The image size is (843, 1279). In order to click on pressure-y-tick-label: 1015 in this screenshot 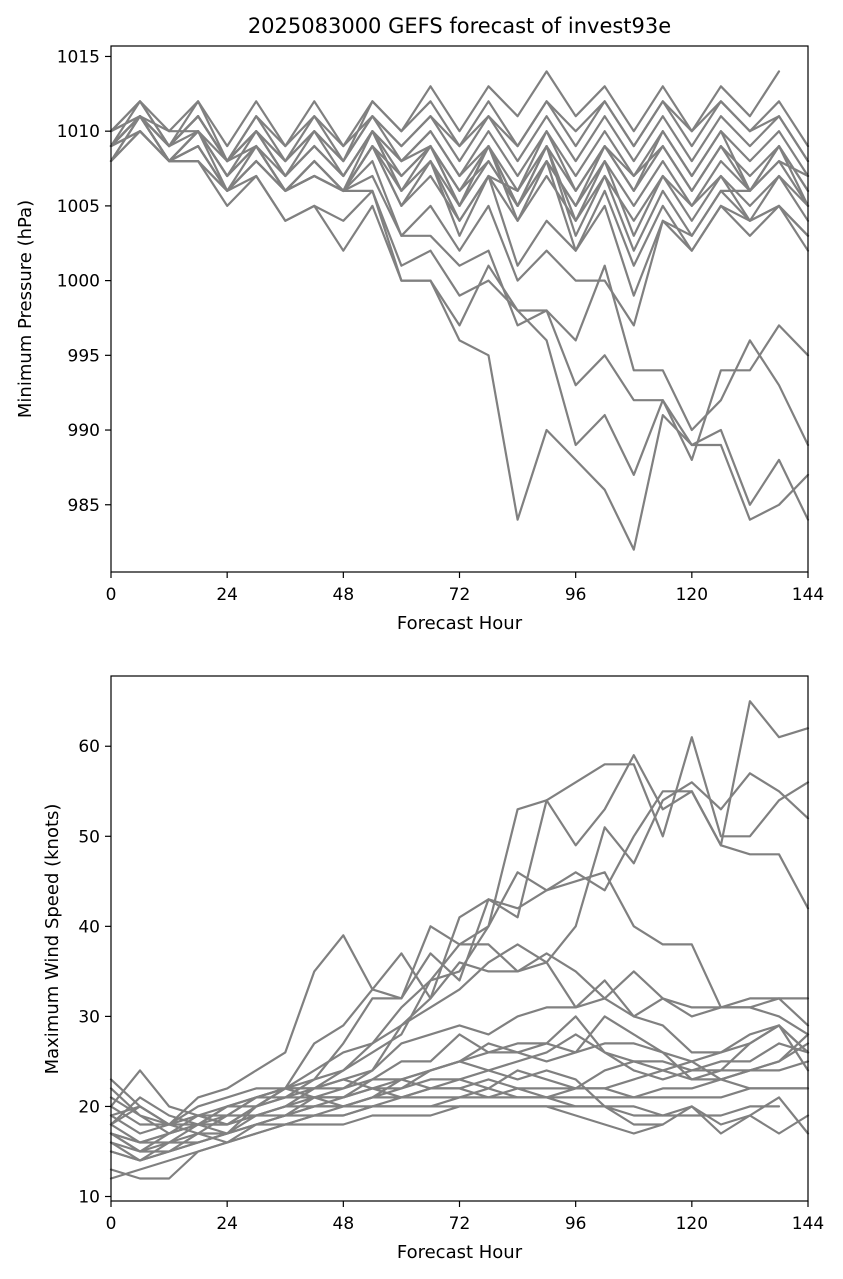, I will do `click(78, 57)`.